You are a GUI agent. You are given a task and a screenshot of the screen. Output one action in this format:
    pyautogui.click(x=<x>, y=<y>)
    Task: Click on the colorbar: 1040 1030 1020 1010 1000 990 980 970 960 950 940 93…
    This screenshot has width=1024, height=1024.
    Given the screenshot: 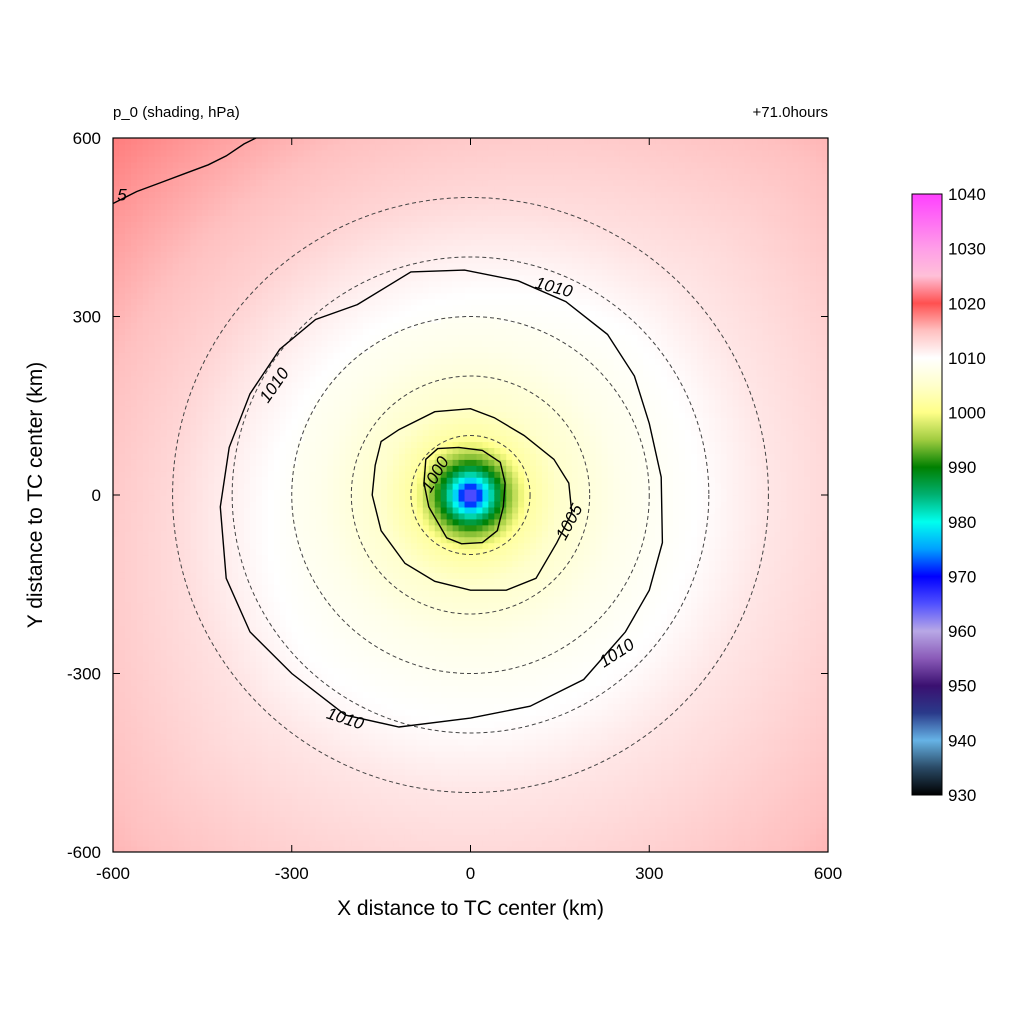 What is the action you would take?
    pyautogui.click(x=948, y=495)
    